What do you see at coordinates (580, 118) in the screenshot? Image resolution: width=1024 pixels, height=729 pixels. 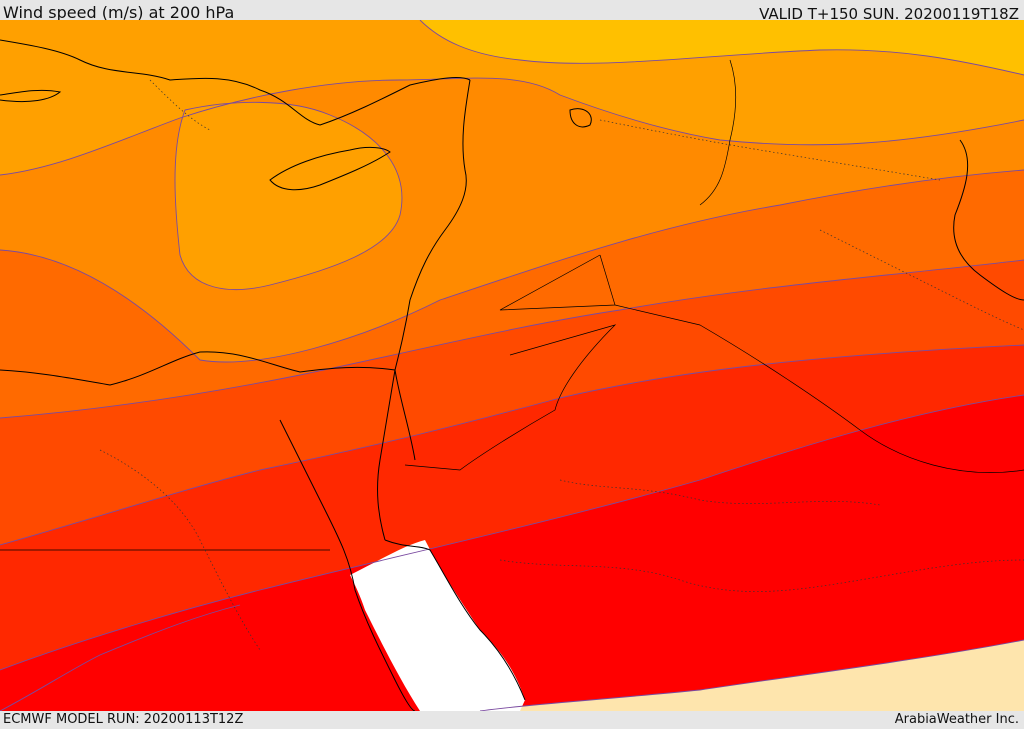 I see `lake-van` at bounding box center [580, 118].